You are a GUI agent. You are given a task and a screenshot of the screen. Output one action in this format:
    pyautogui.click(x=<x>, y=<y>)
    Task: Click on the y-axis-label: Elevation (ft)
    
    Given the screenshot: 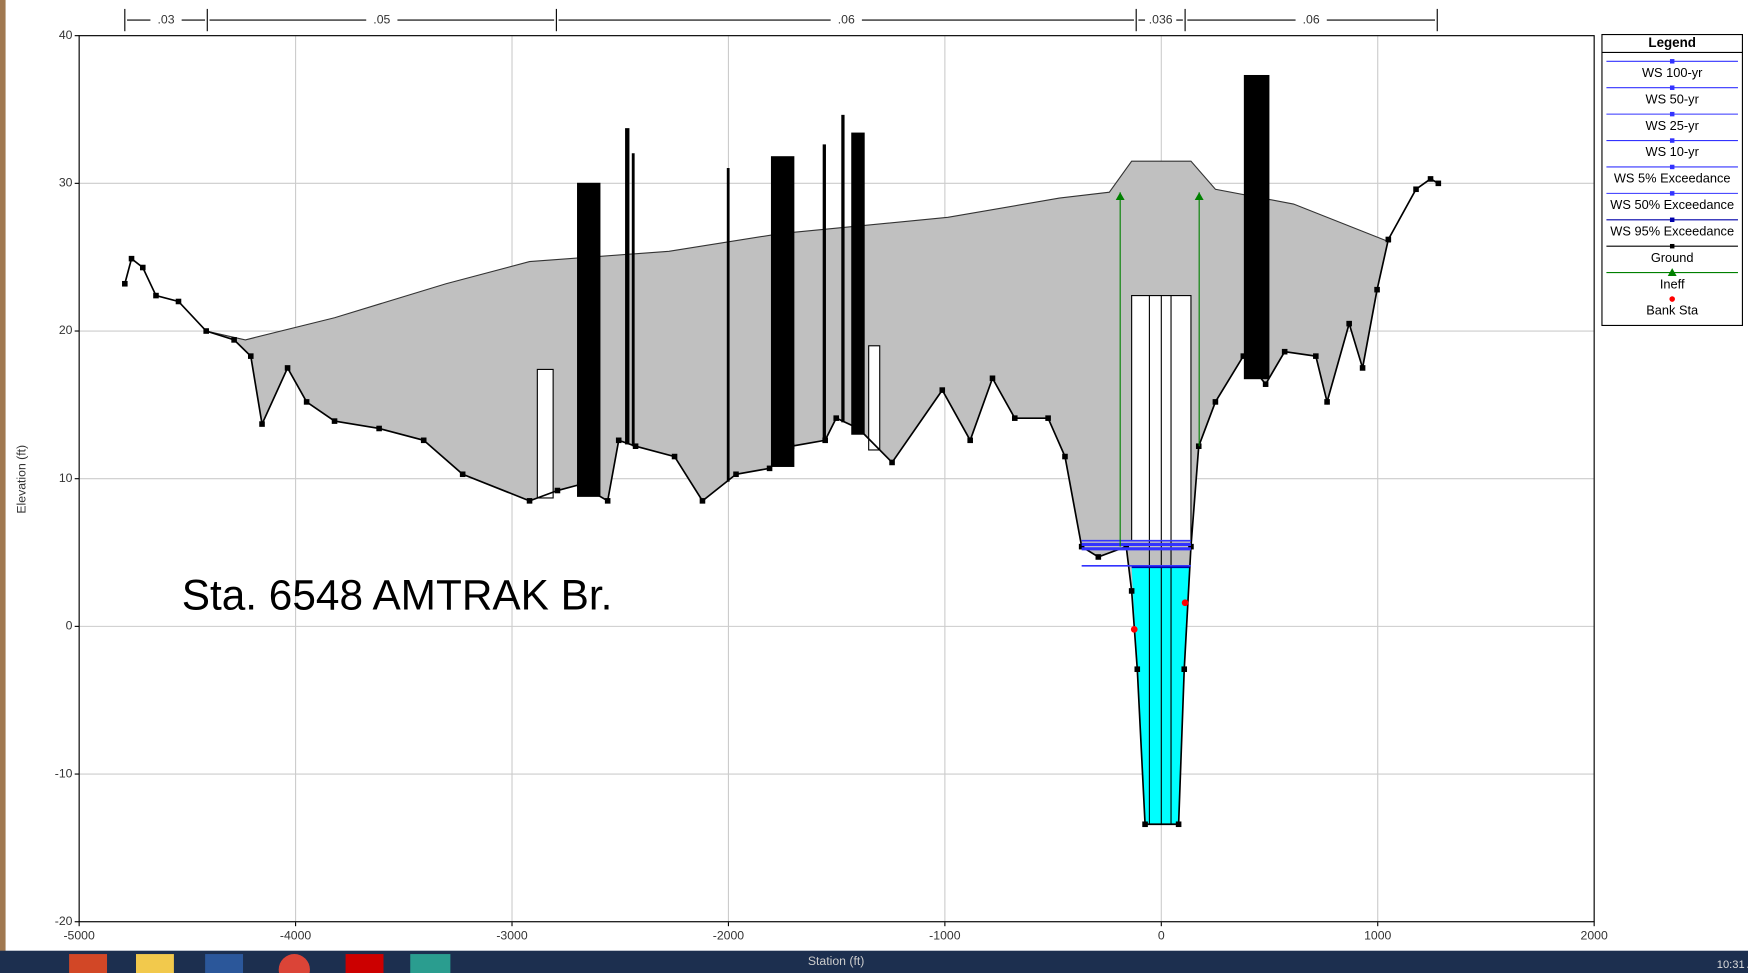 What is the action you would take?
    pyautogui.click(x=22, y=479)
    